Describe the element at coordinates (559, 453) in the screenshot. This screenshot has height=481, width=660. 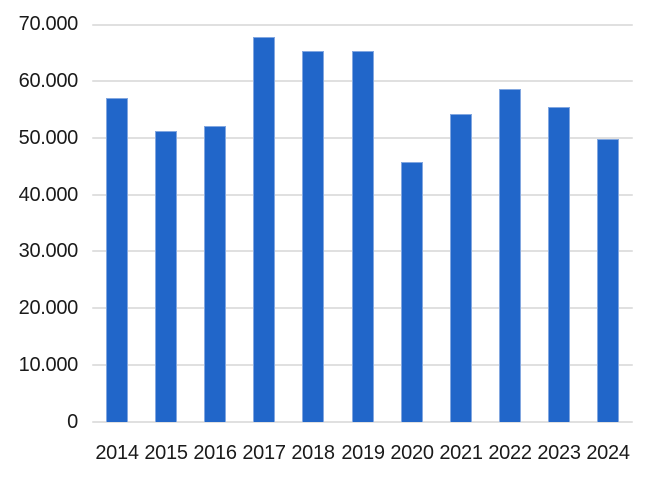
I see `x-axis-tick-label: 2023` at that location.